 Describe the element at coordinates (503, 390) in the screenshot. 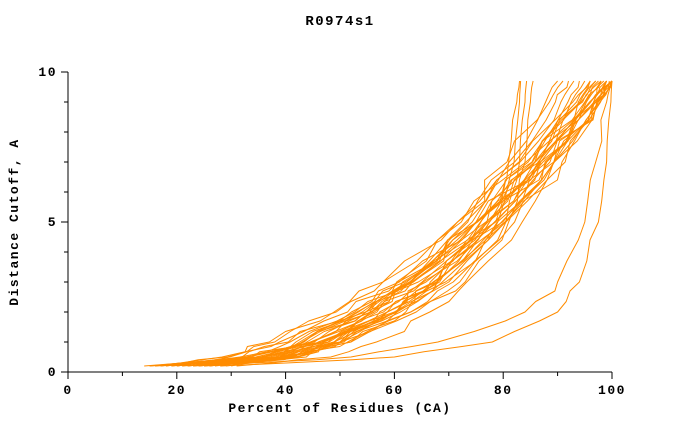

I see `x-tick-label: 80` at that location.